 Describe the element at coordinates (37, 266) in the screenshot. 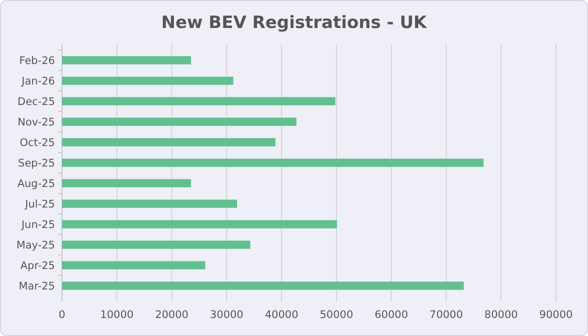

I see `y-tick-label: Apr-25` at that location.